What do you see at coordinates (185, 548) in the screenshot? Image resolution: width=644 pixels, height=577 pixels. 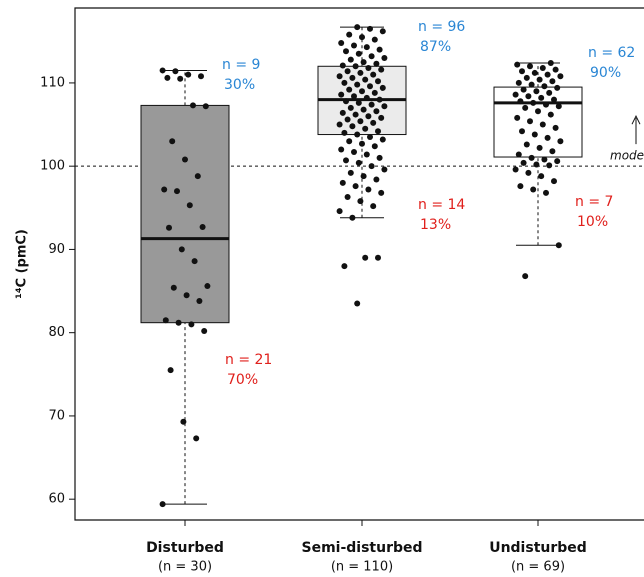 I see `x-tick-label: Disturbed` at bounding box center [185, 548].